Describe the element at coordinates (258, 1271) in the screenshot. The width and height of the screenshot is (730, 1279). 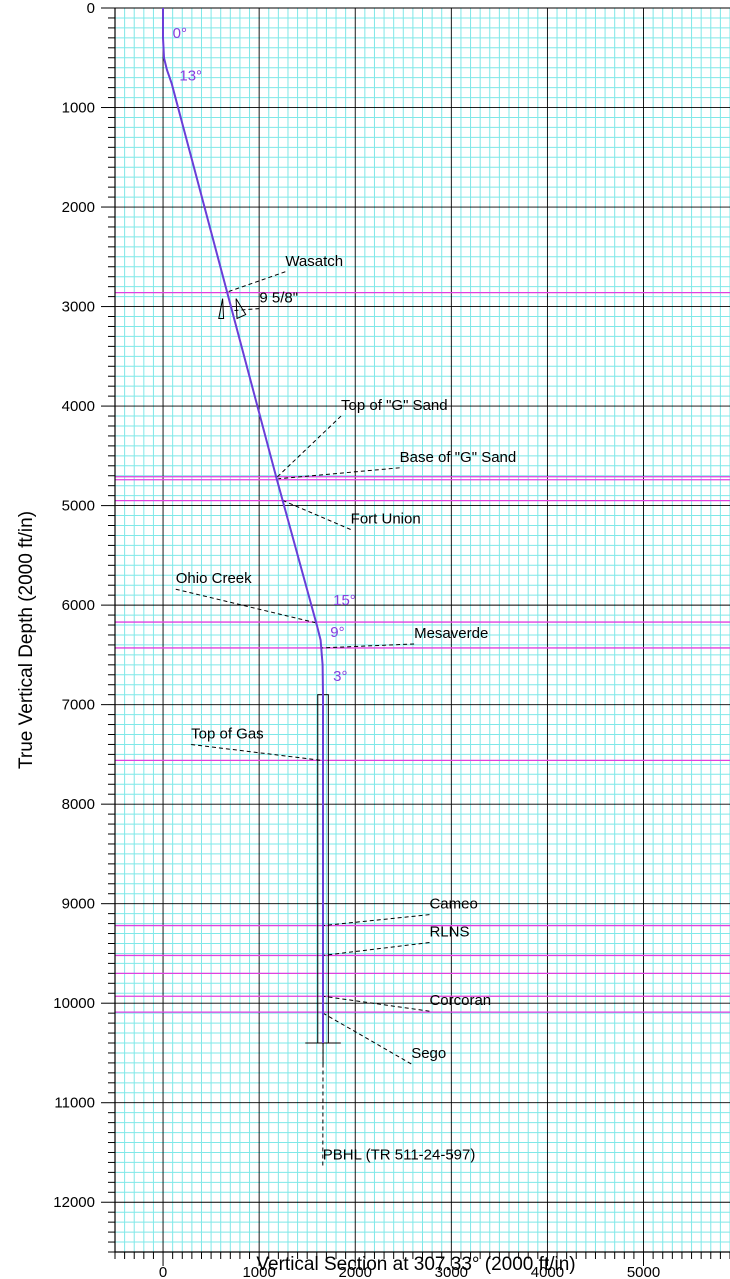
I see `x-tick-label: 1000` at that location.